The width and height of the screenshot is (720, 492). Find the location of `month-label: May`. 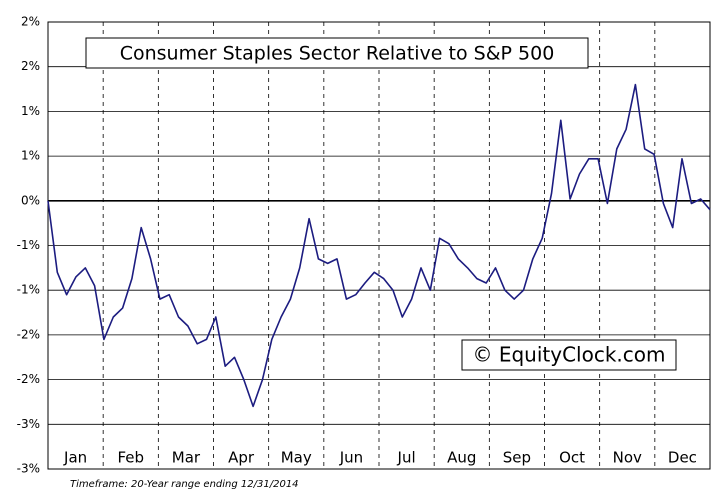

month-label: May is located at coordinates (296, 458).